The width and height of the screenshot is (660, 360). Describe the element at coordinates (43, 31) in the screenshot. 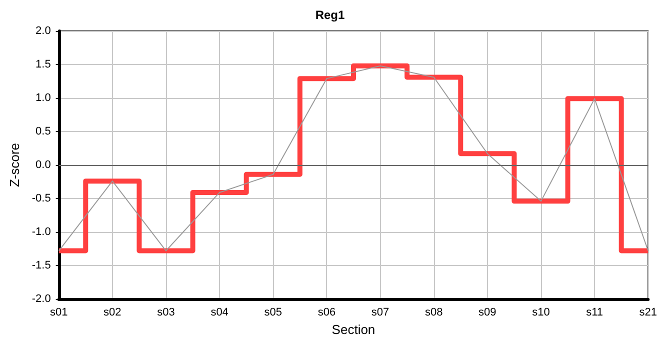

I see `y-tick-label: 2.0` at that location.